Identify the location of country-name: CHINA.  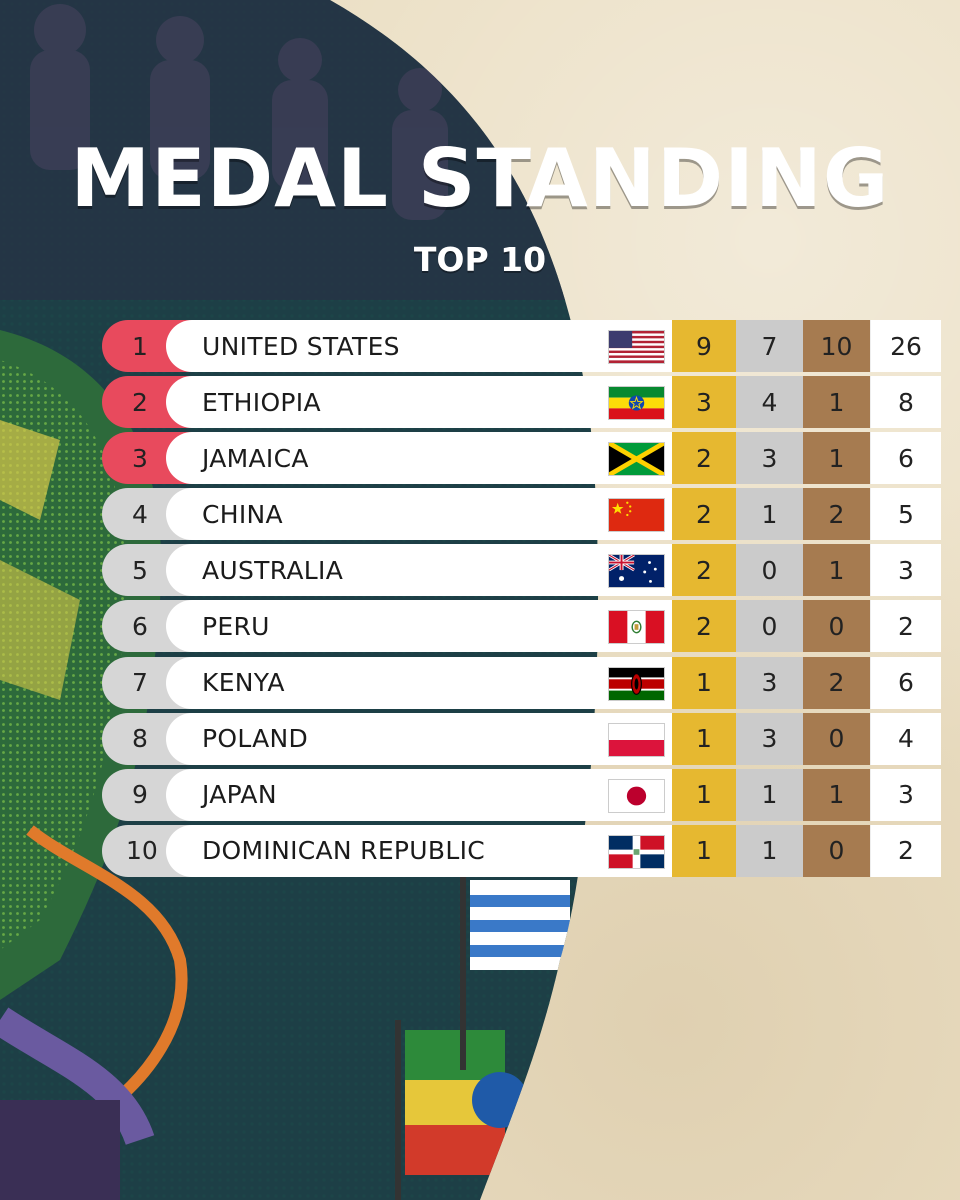
(419, 514).